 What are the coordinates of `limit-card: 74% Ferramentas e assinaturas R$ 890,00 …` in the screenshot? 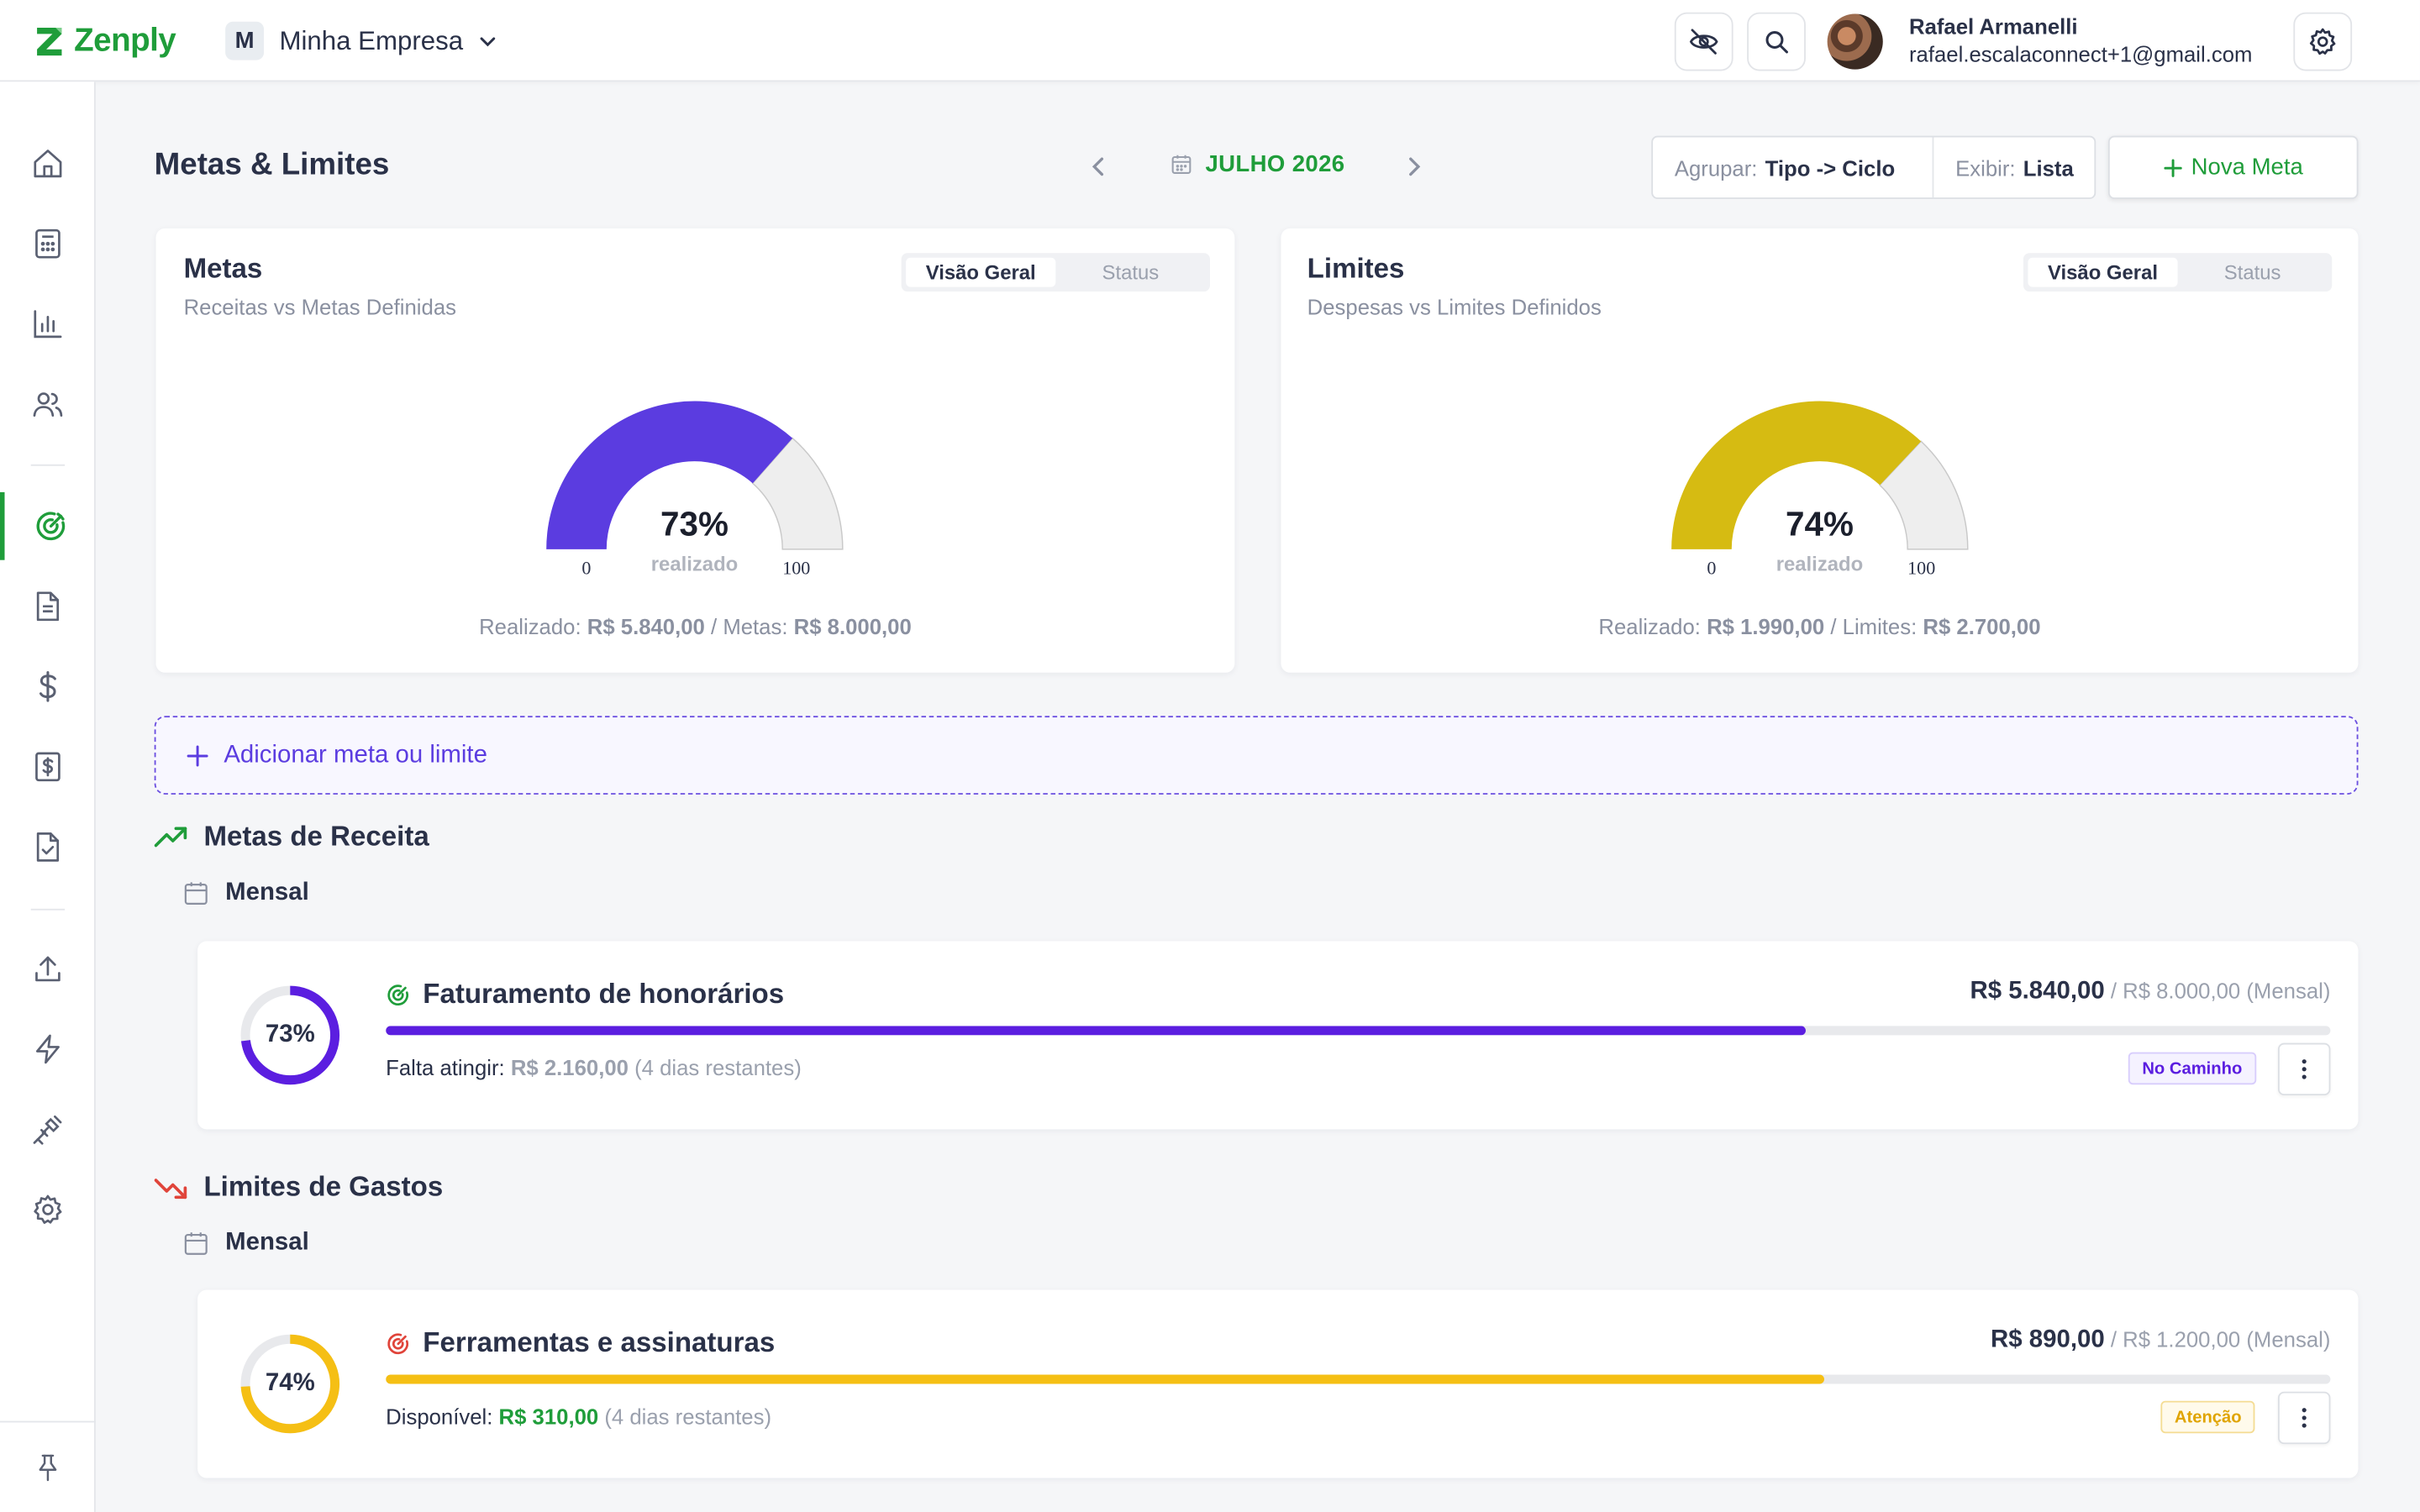 It's located at (1278, 1383).